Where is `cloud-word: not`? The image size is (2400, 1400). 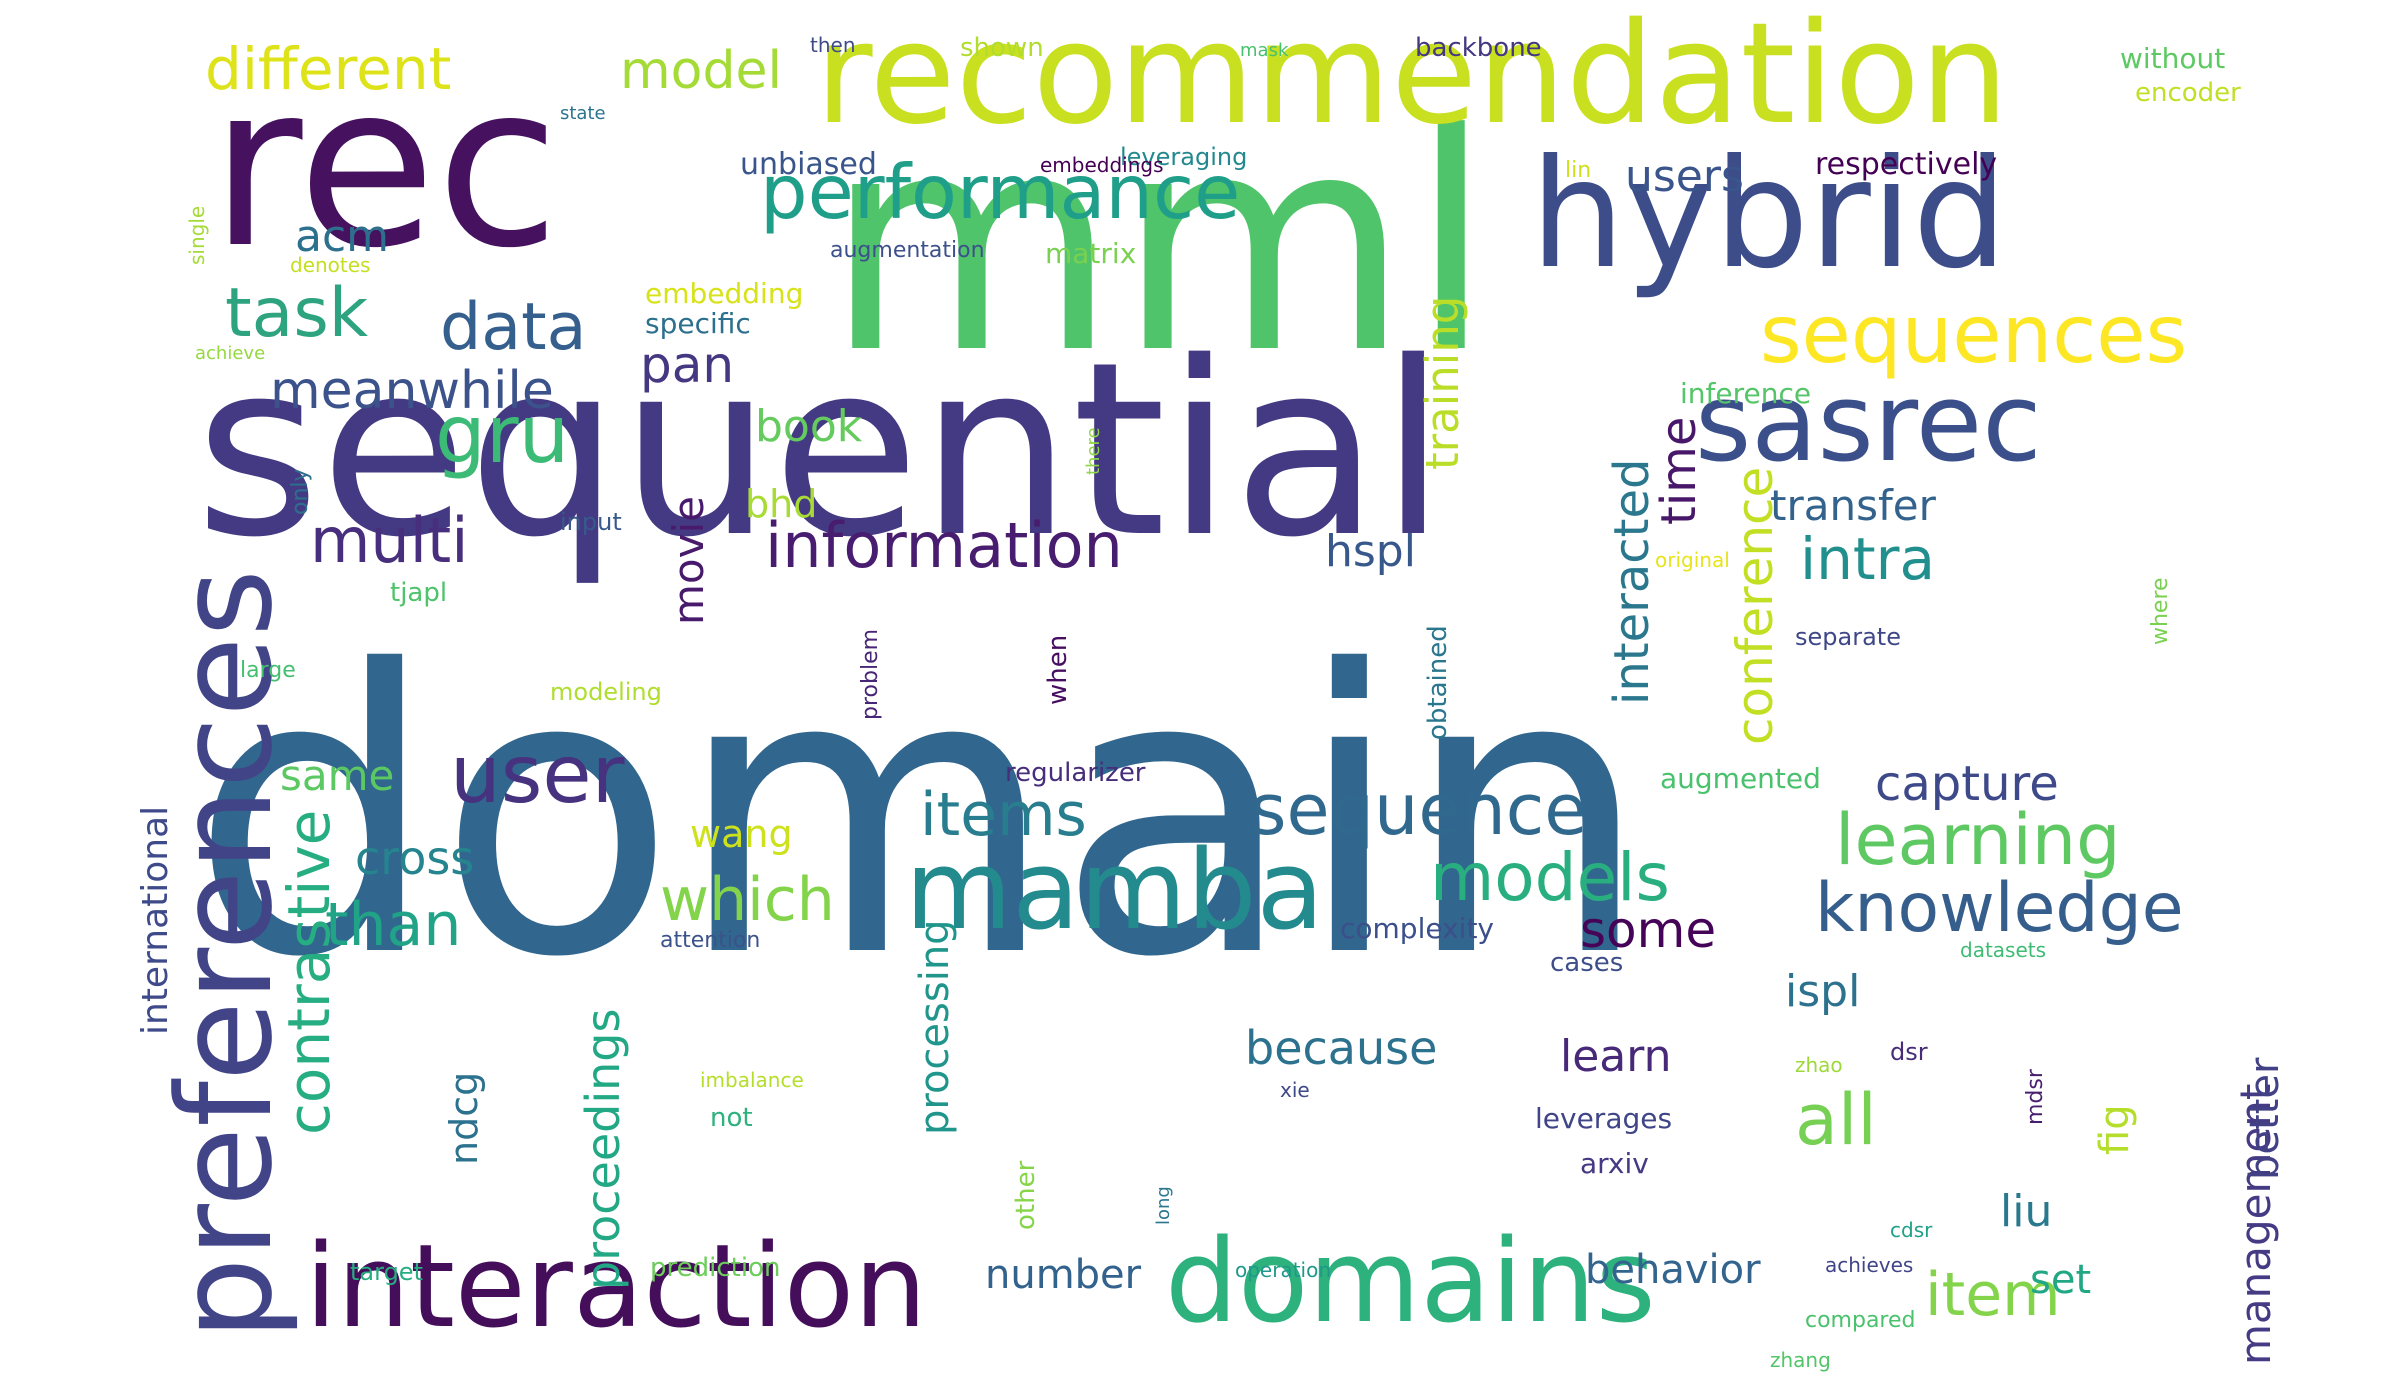 cloud-word: not is located at coordinates (731, 1118).